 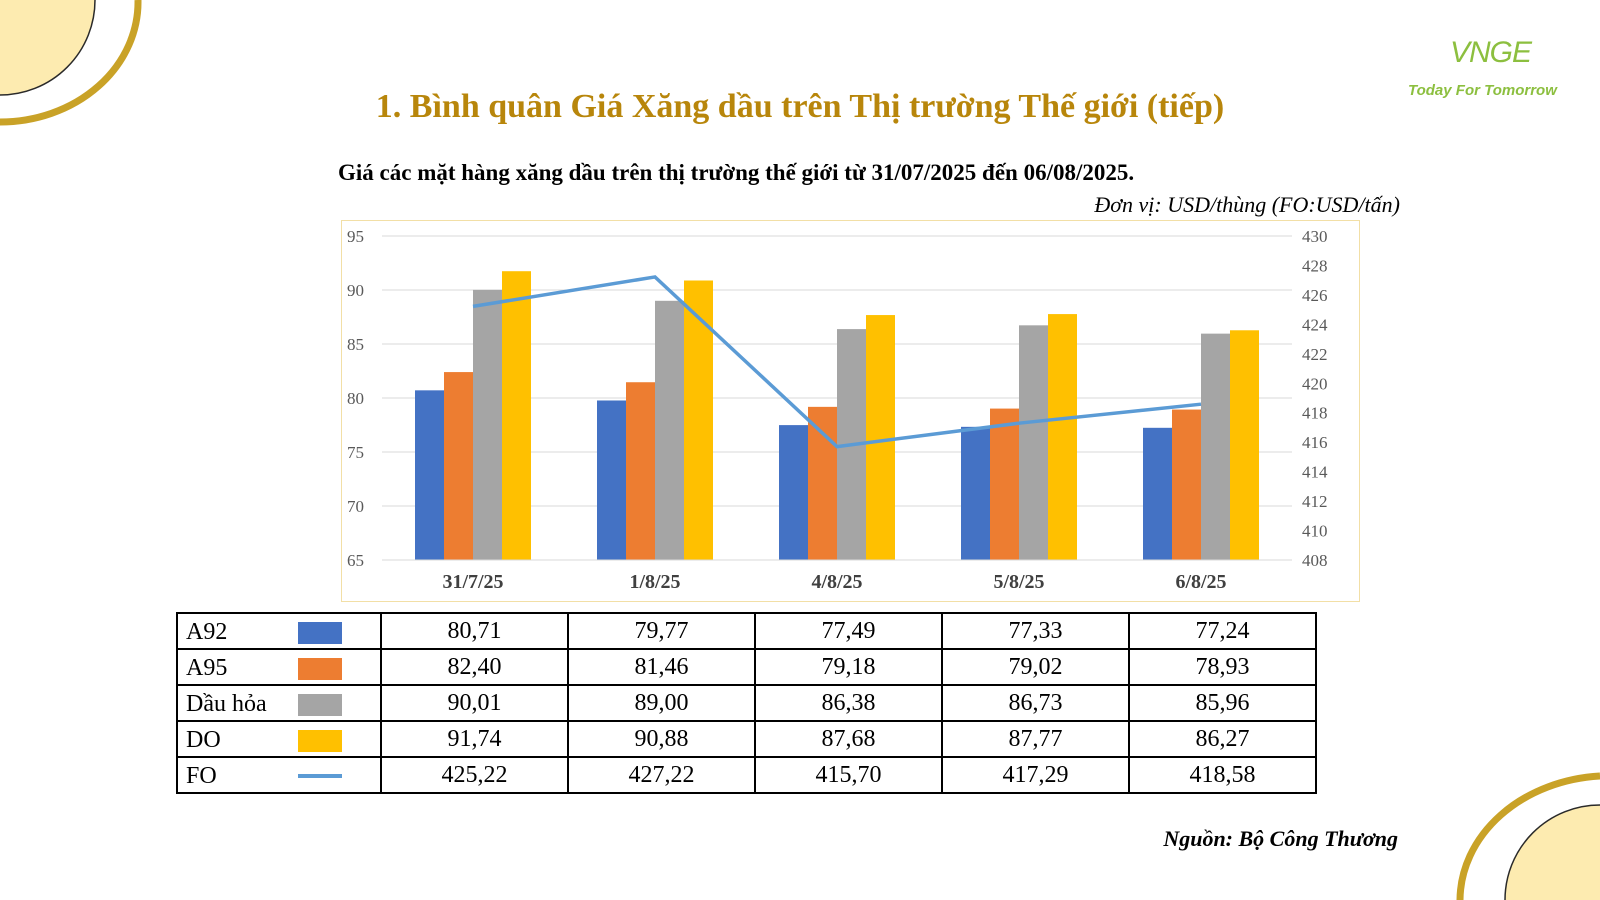 I want to click on unit-note: Đơn vị: USD/thùng (FO:USD/tấn), so click(x=1247, y=204).